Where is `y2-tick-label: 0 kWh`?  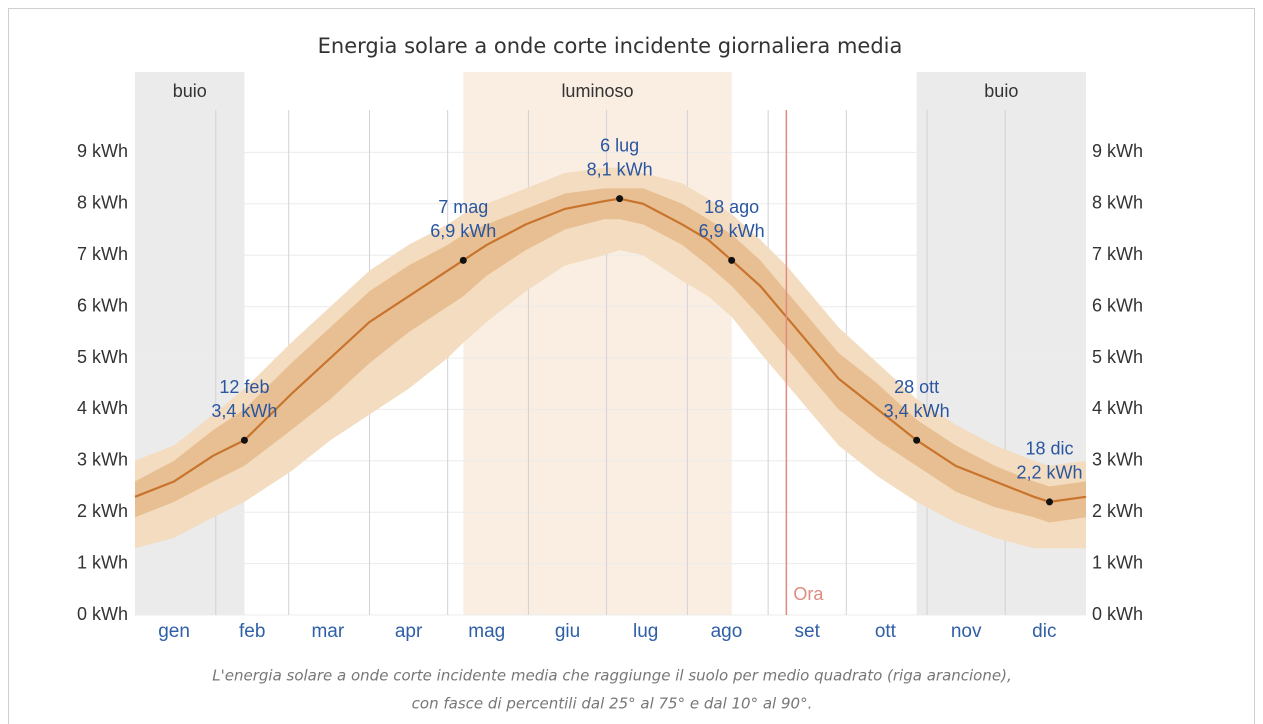
y2-tick-label: 0 kWh is located at coordinates (1117, 614).